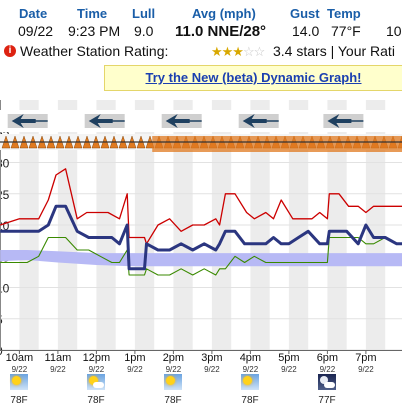 The height and width of the screenshot is (410, 402). Describe the element at coordinates (306, 31) in the screenshot. I see `gust-value: 14.0` at that location.